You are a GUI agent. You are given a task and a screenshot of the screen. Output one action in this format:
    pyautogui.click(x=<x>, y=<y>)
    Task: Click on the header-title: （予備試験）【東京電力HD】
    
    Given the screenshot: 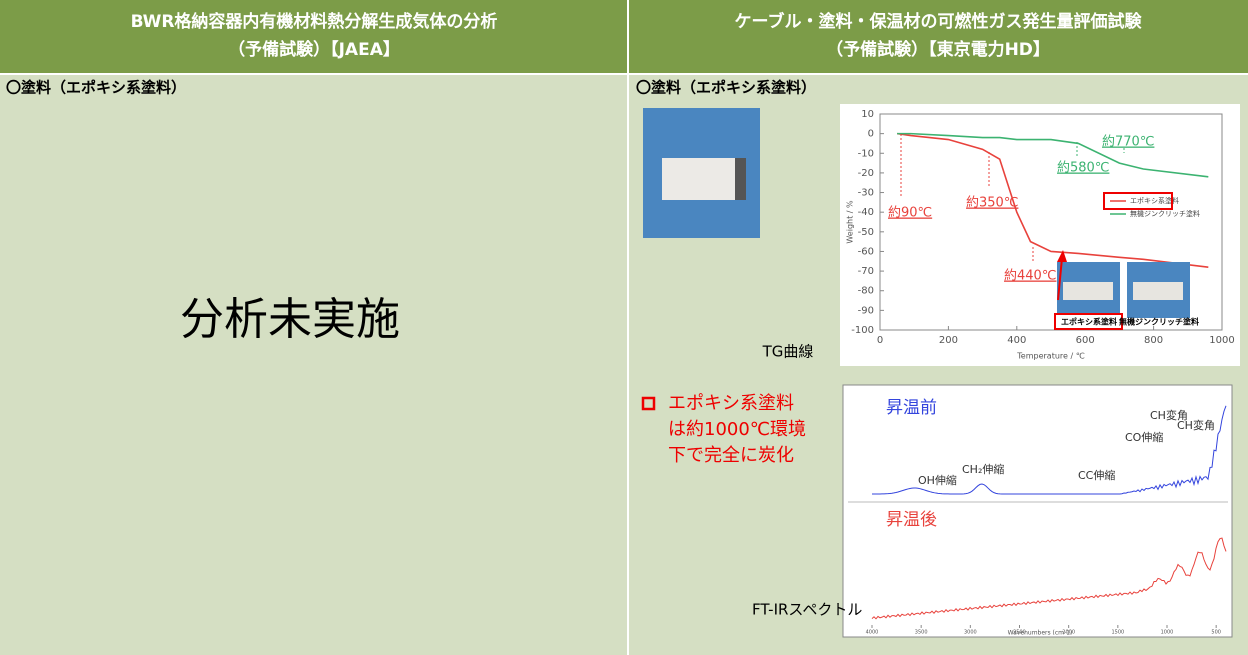 What is the action you would take?
    pyautogui.click(x=938, y=49)
    